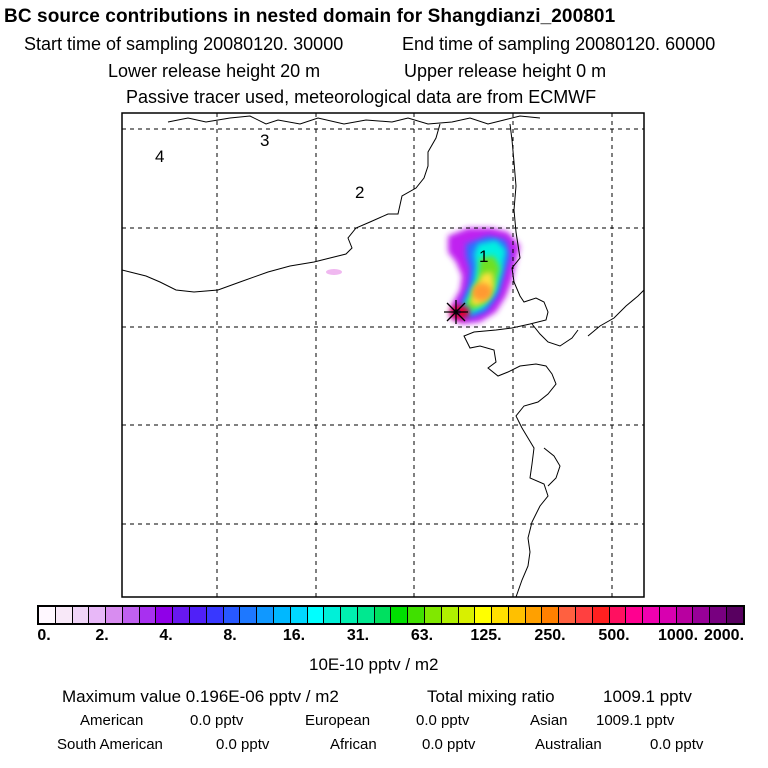 This screenshot has width=768, height=768. I want to click on colorbar-tick-label: 2., so click(102, 635).